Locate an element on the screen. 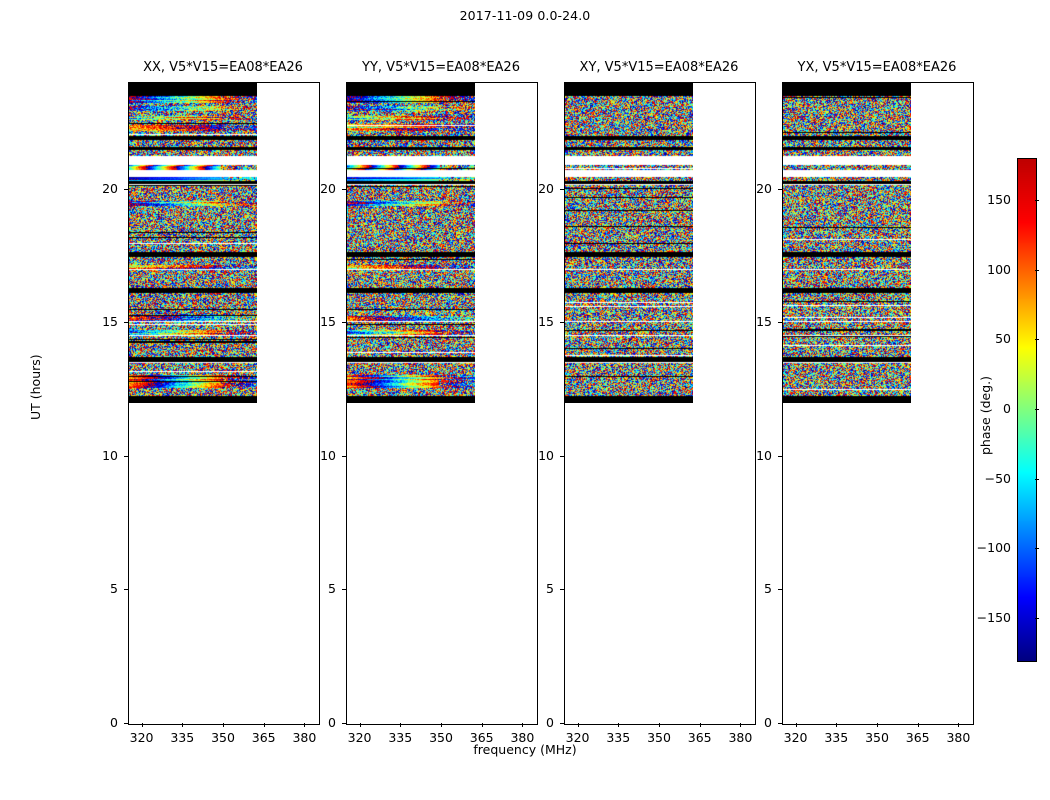 The image size is (1050, 800). panel-title-xx: XX, V5*V15=EA08*EA26 is located at coordinates (223, 67).